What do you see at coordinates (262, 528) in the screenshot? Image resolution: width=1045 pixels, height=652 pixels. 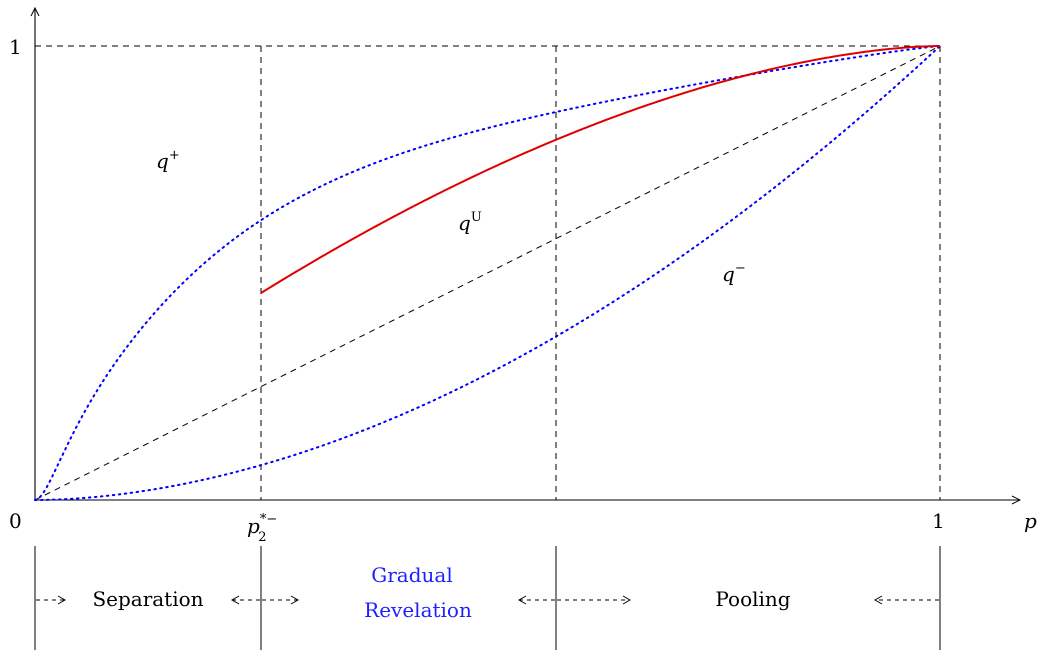 I see `threshold-label: p*− 2` at bounding box center [262, 528].